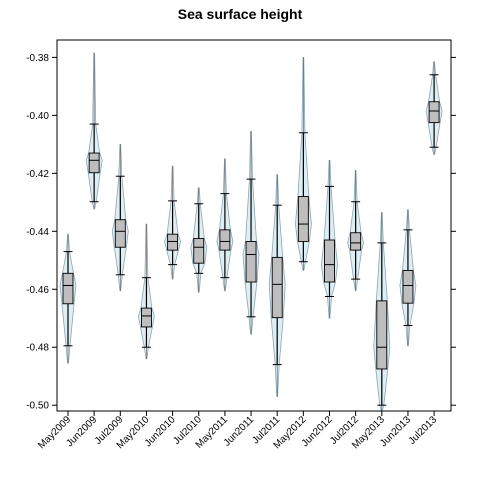  I want to click on y-tick-label: -0.38, so click(37, 58).